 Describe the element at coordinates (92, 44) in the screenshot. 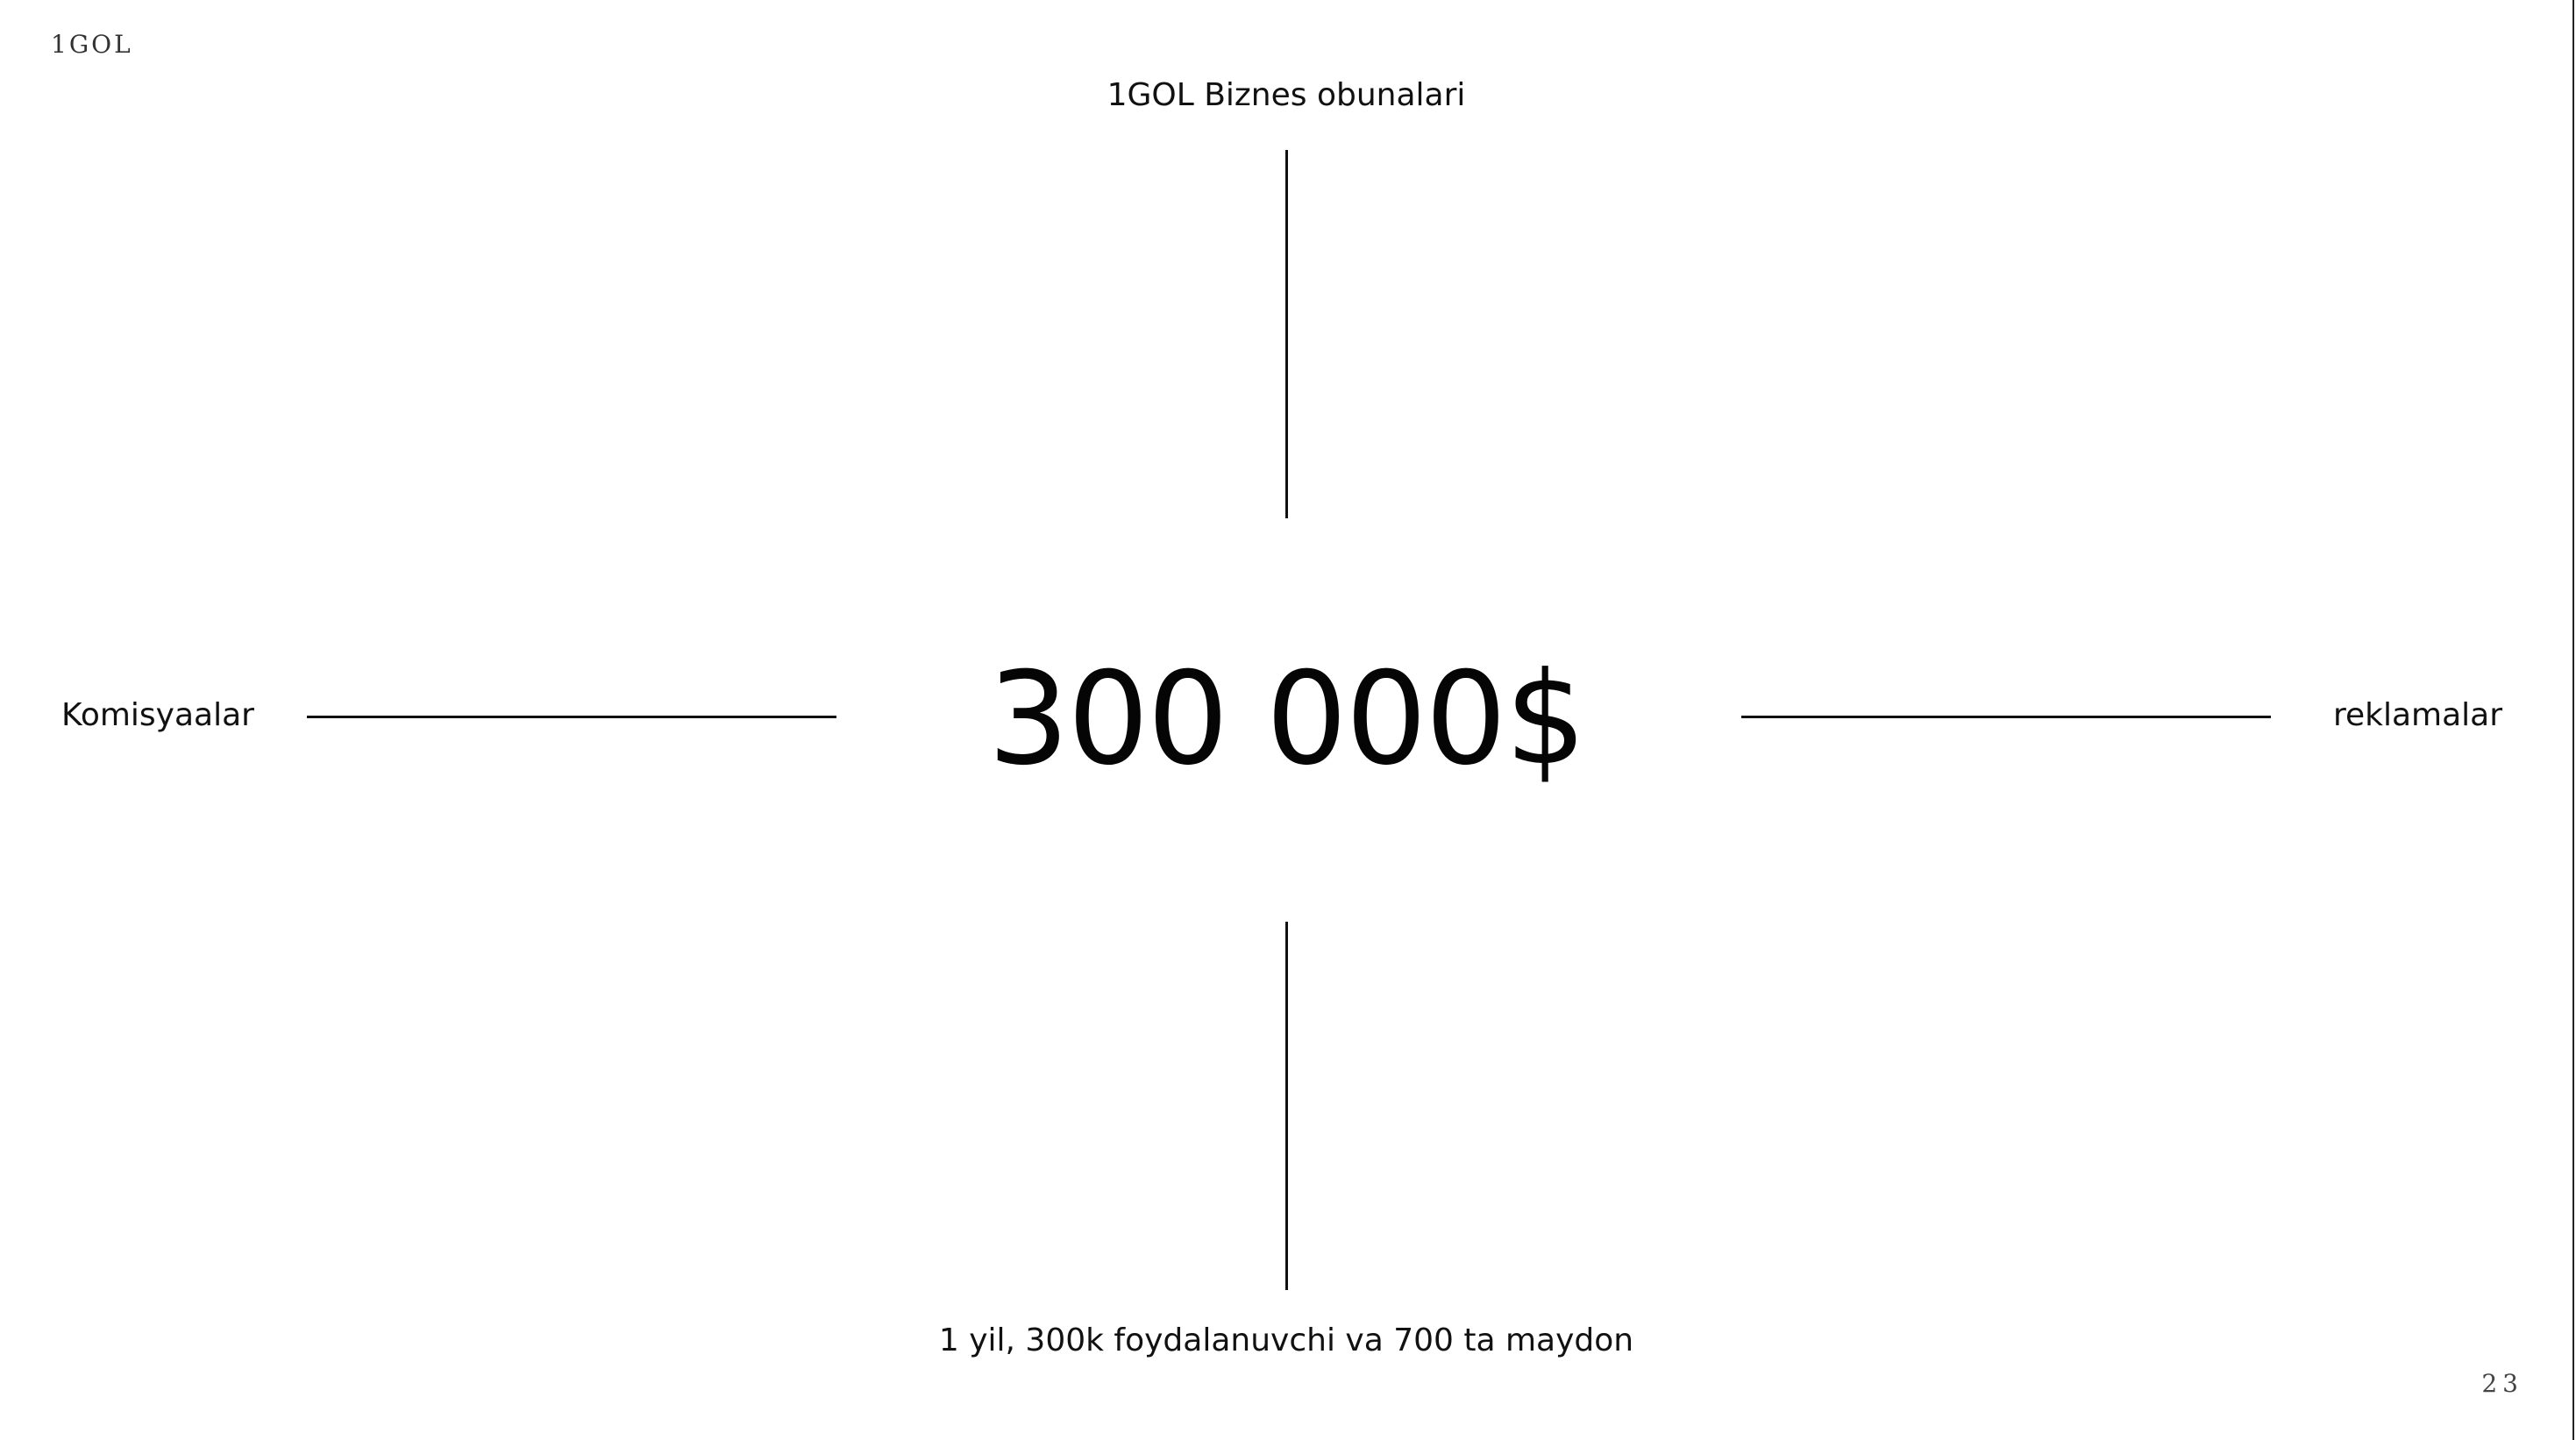

I see `brand-logo-text: 1GOL` at that location.